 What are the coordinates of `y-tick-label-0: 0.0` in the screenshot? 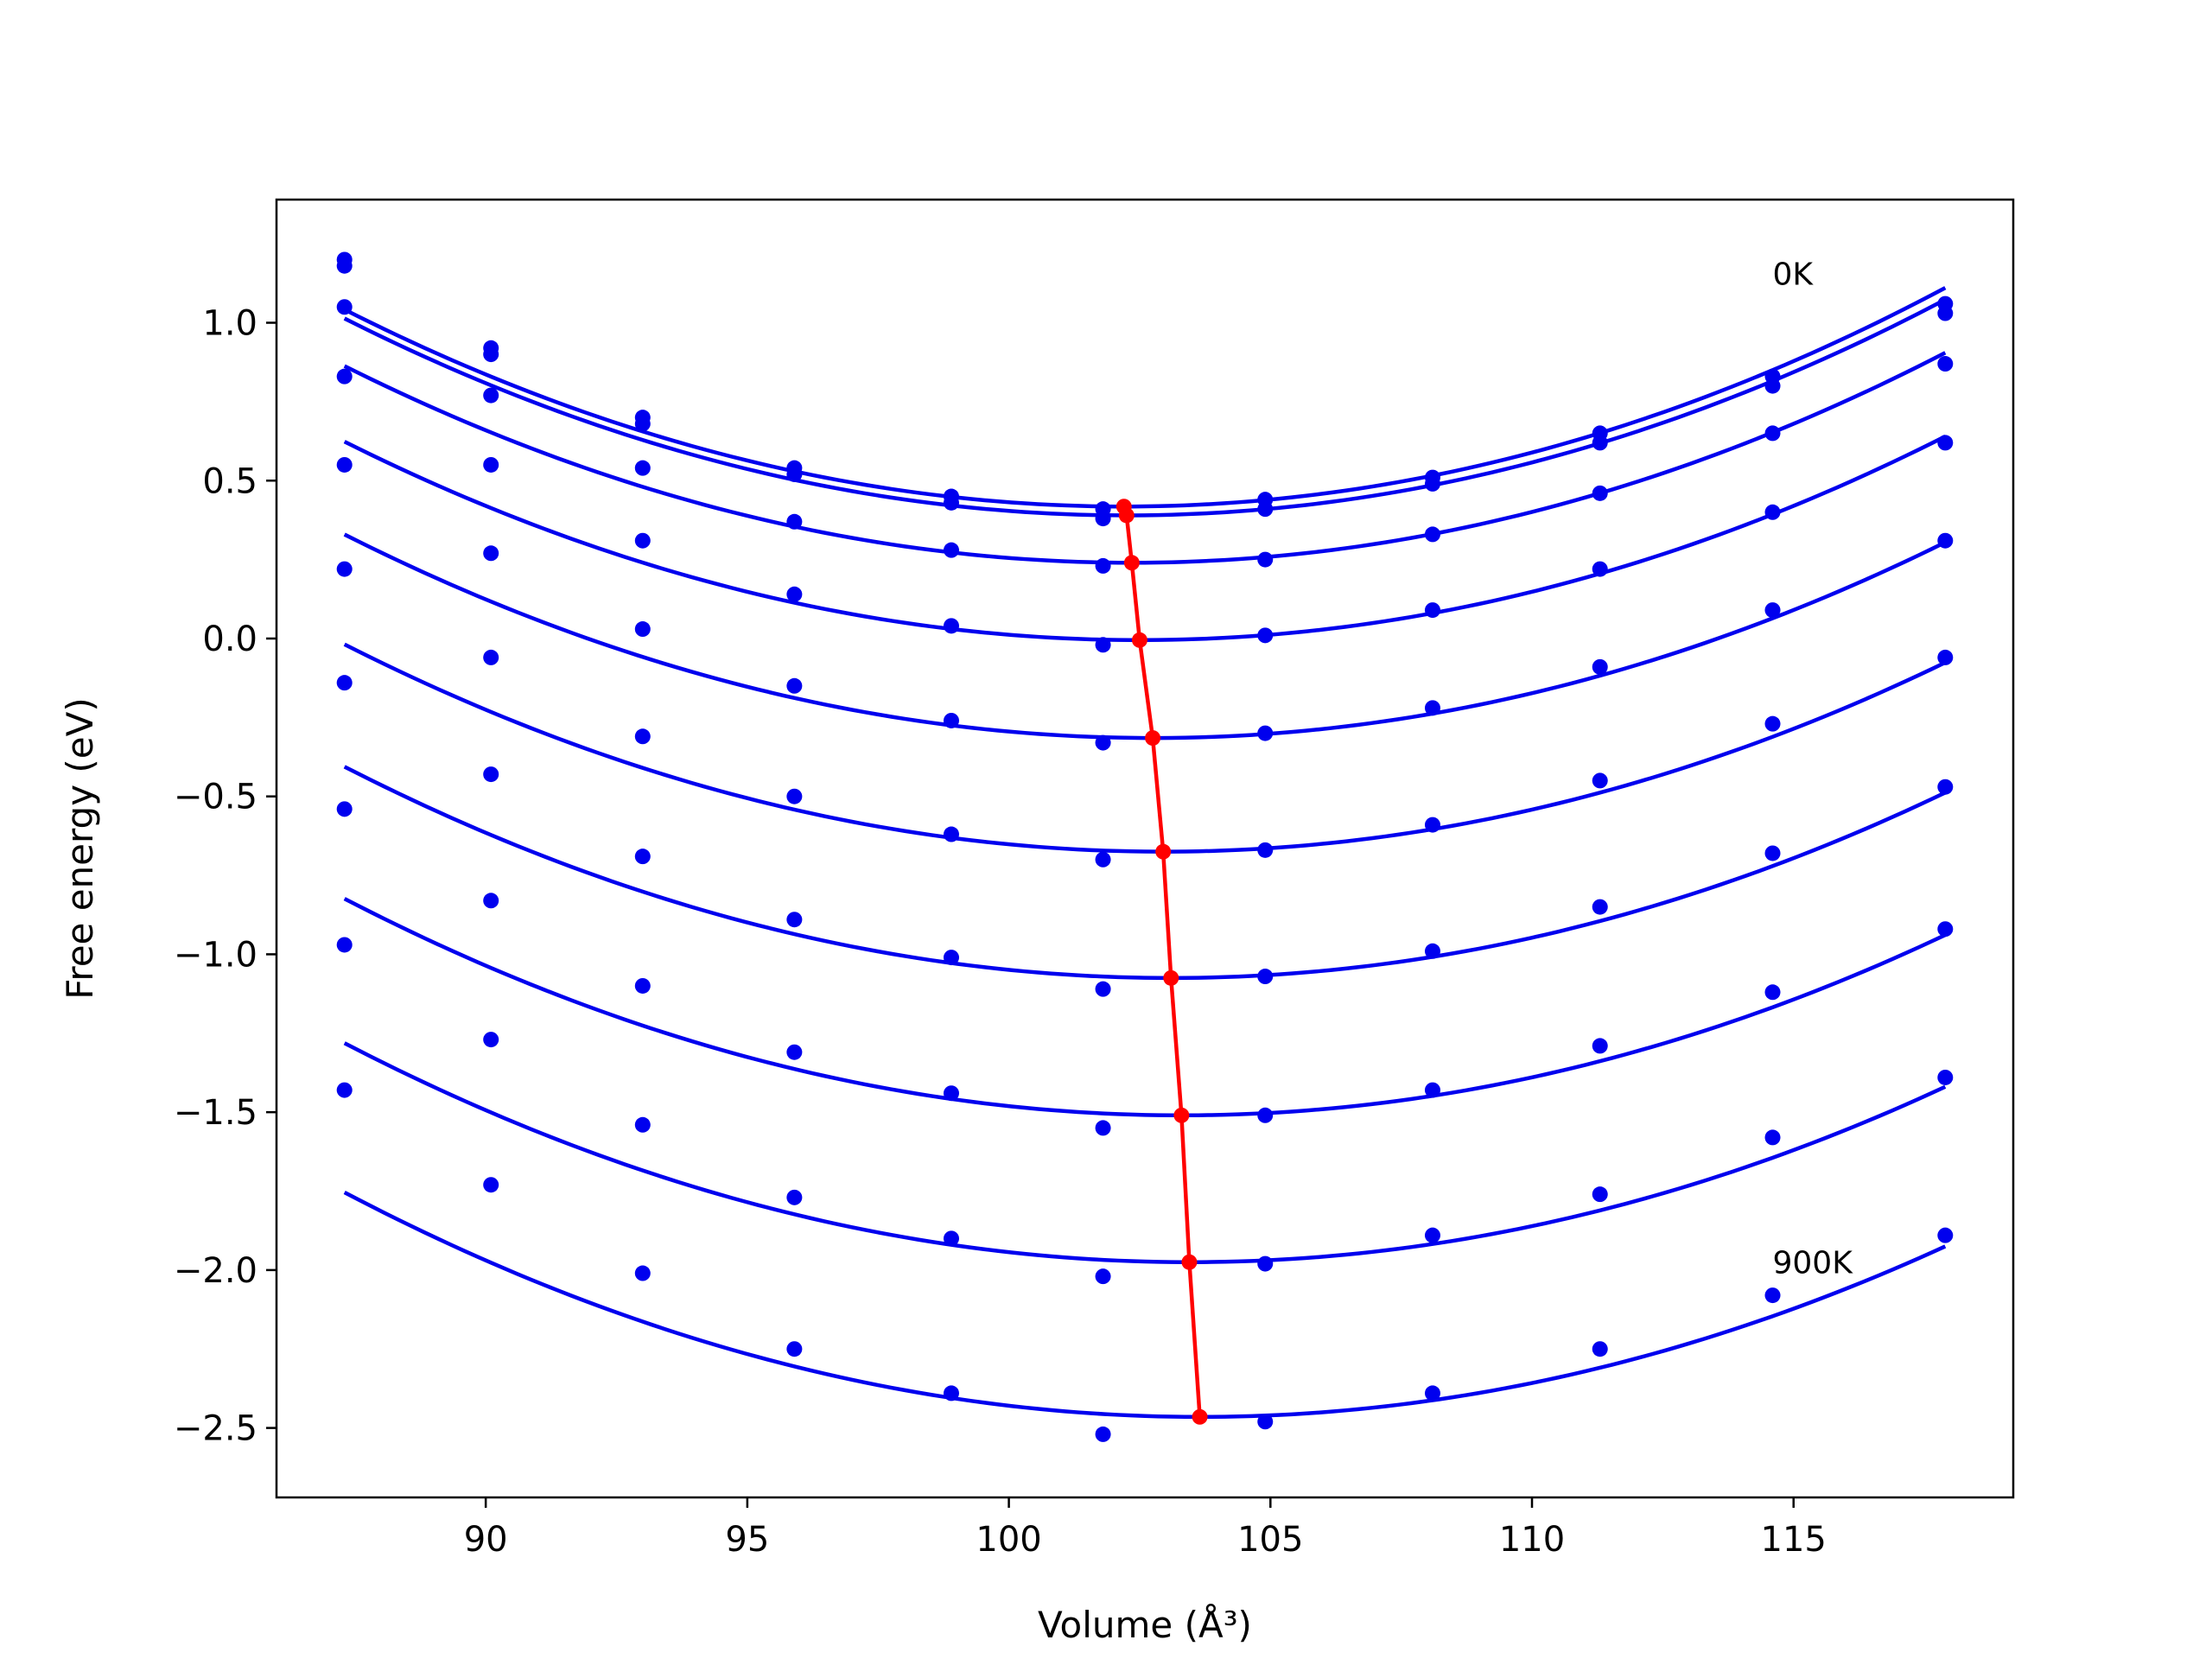 It's located at (230, 639).